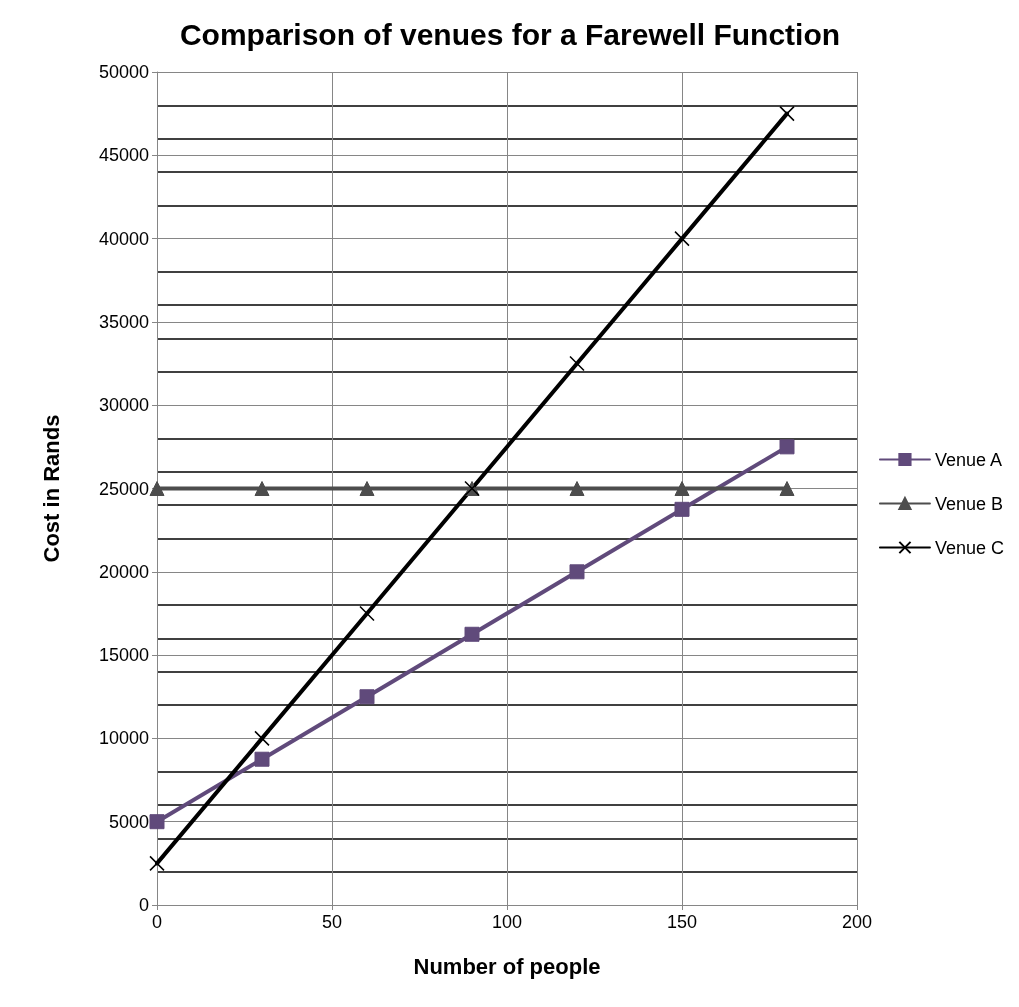 This screenshot has width=1019, height=1007. Describe the element at coordinates (968, 459) in the screenshot. I see `legend-label: Venue A` at that location.